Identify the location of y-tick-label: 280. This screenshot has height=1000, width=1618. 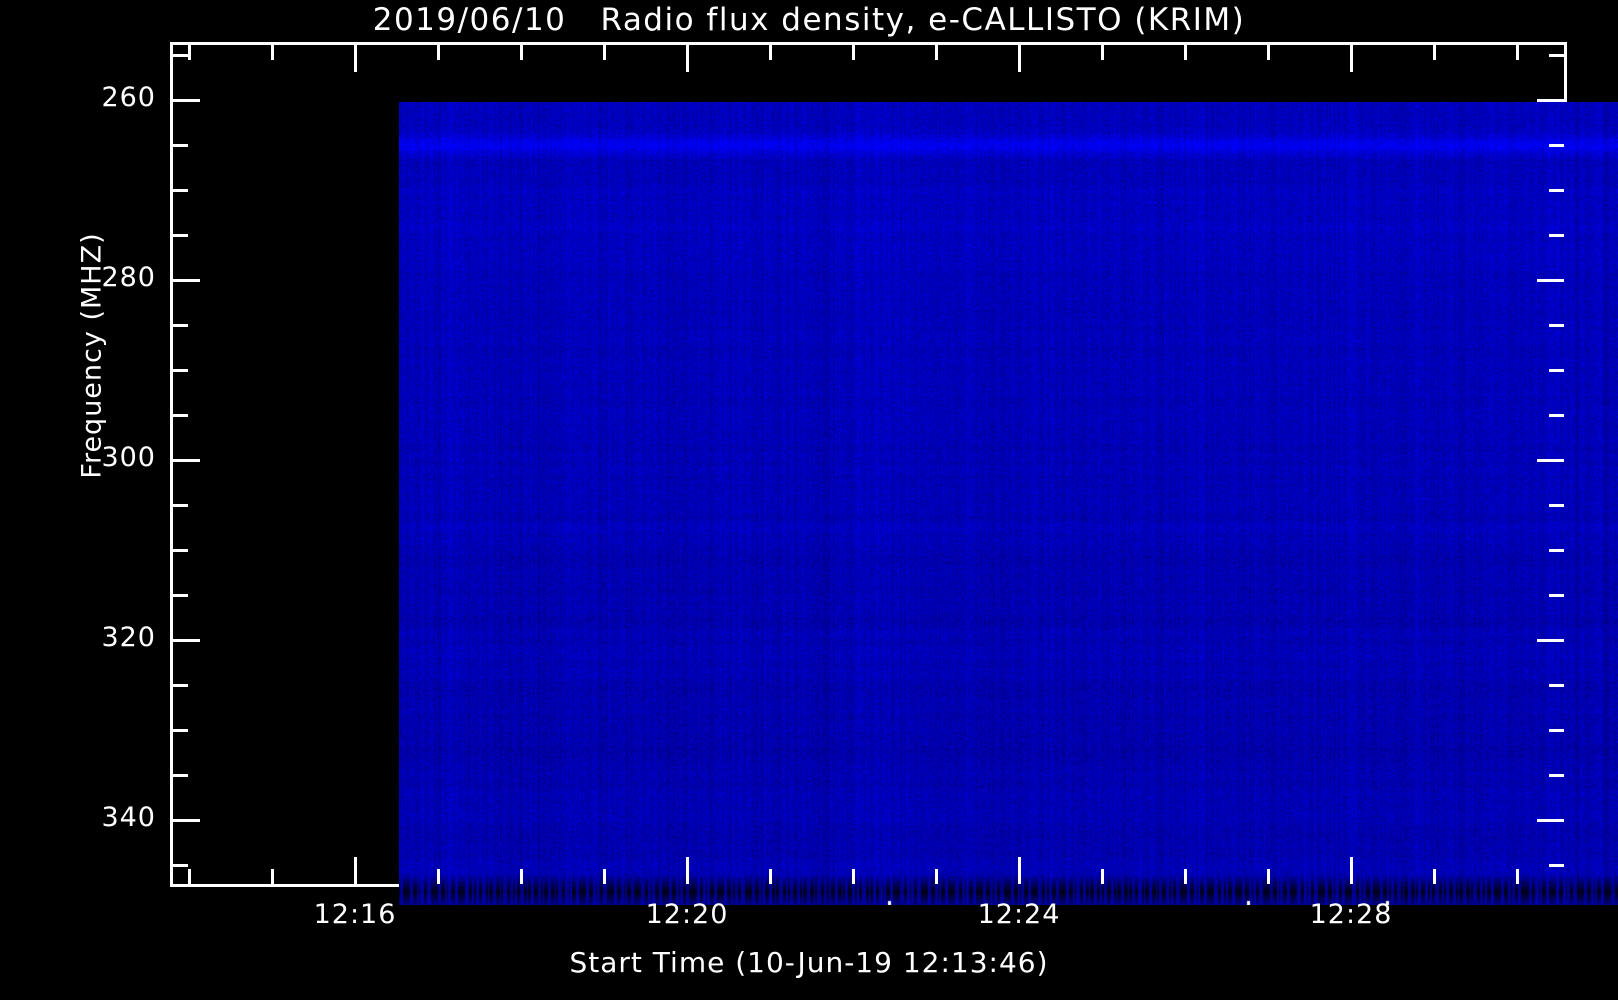
(128, 277).